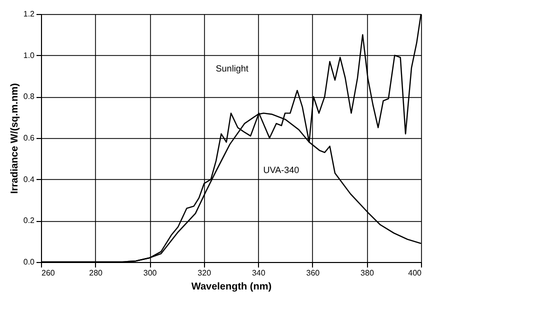 The image size is (541, 321). I want to click on y-tick-label: 0.2, so click(29, 221).